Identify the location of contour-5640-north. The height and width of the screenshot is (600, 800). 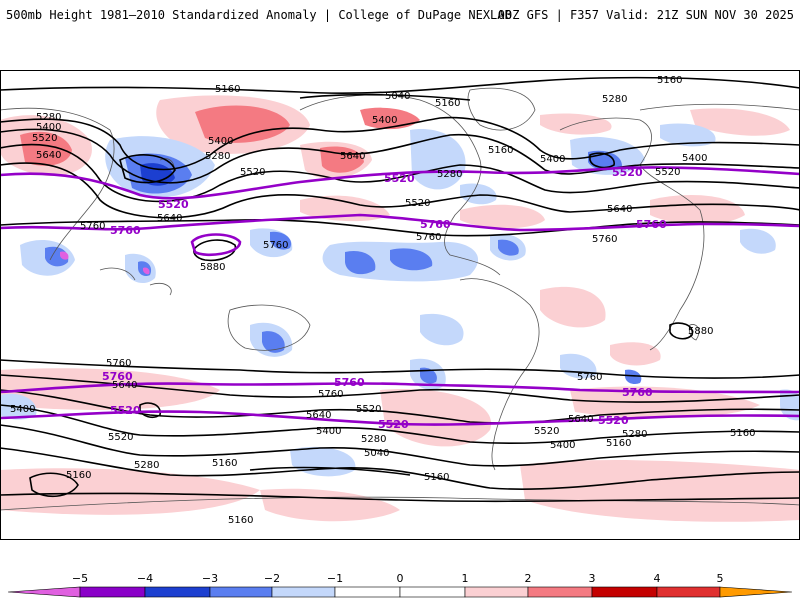
(400, 190).